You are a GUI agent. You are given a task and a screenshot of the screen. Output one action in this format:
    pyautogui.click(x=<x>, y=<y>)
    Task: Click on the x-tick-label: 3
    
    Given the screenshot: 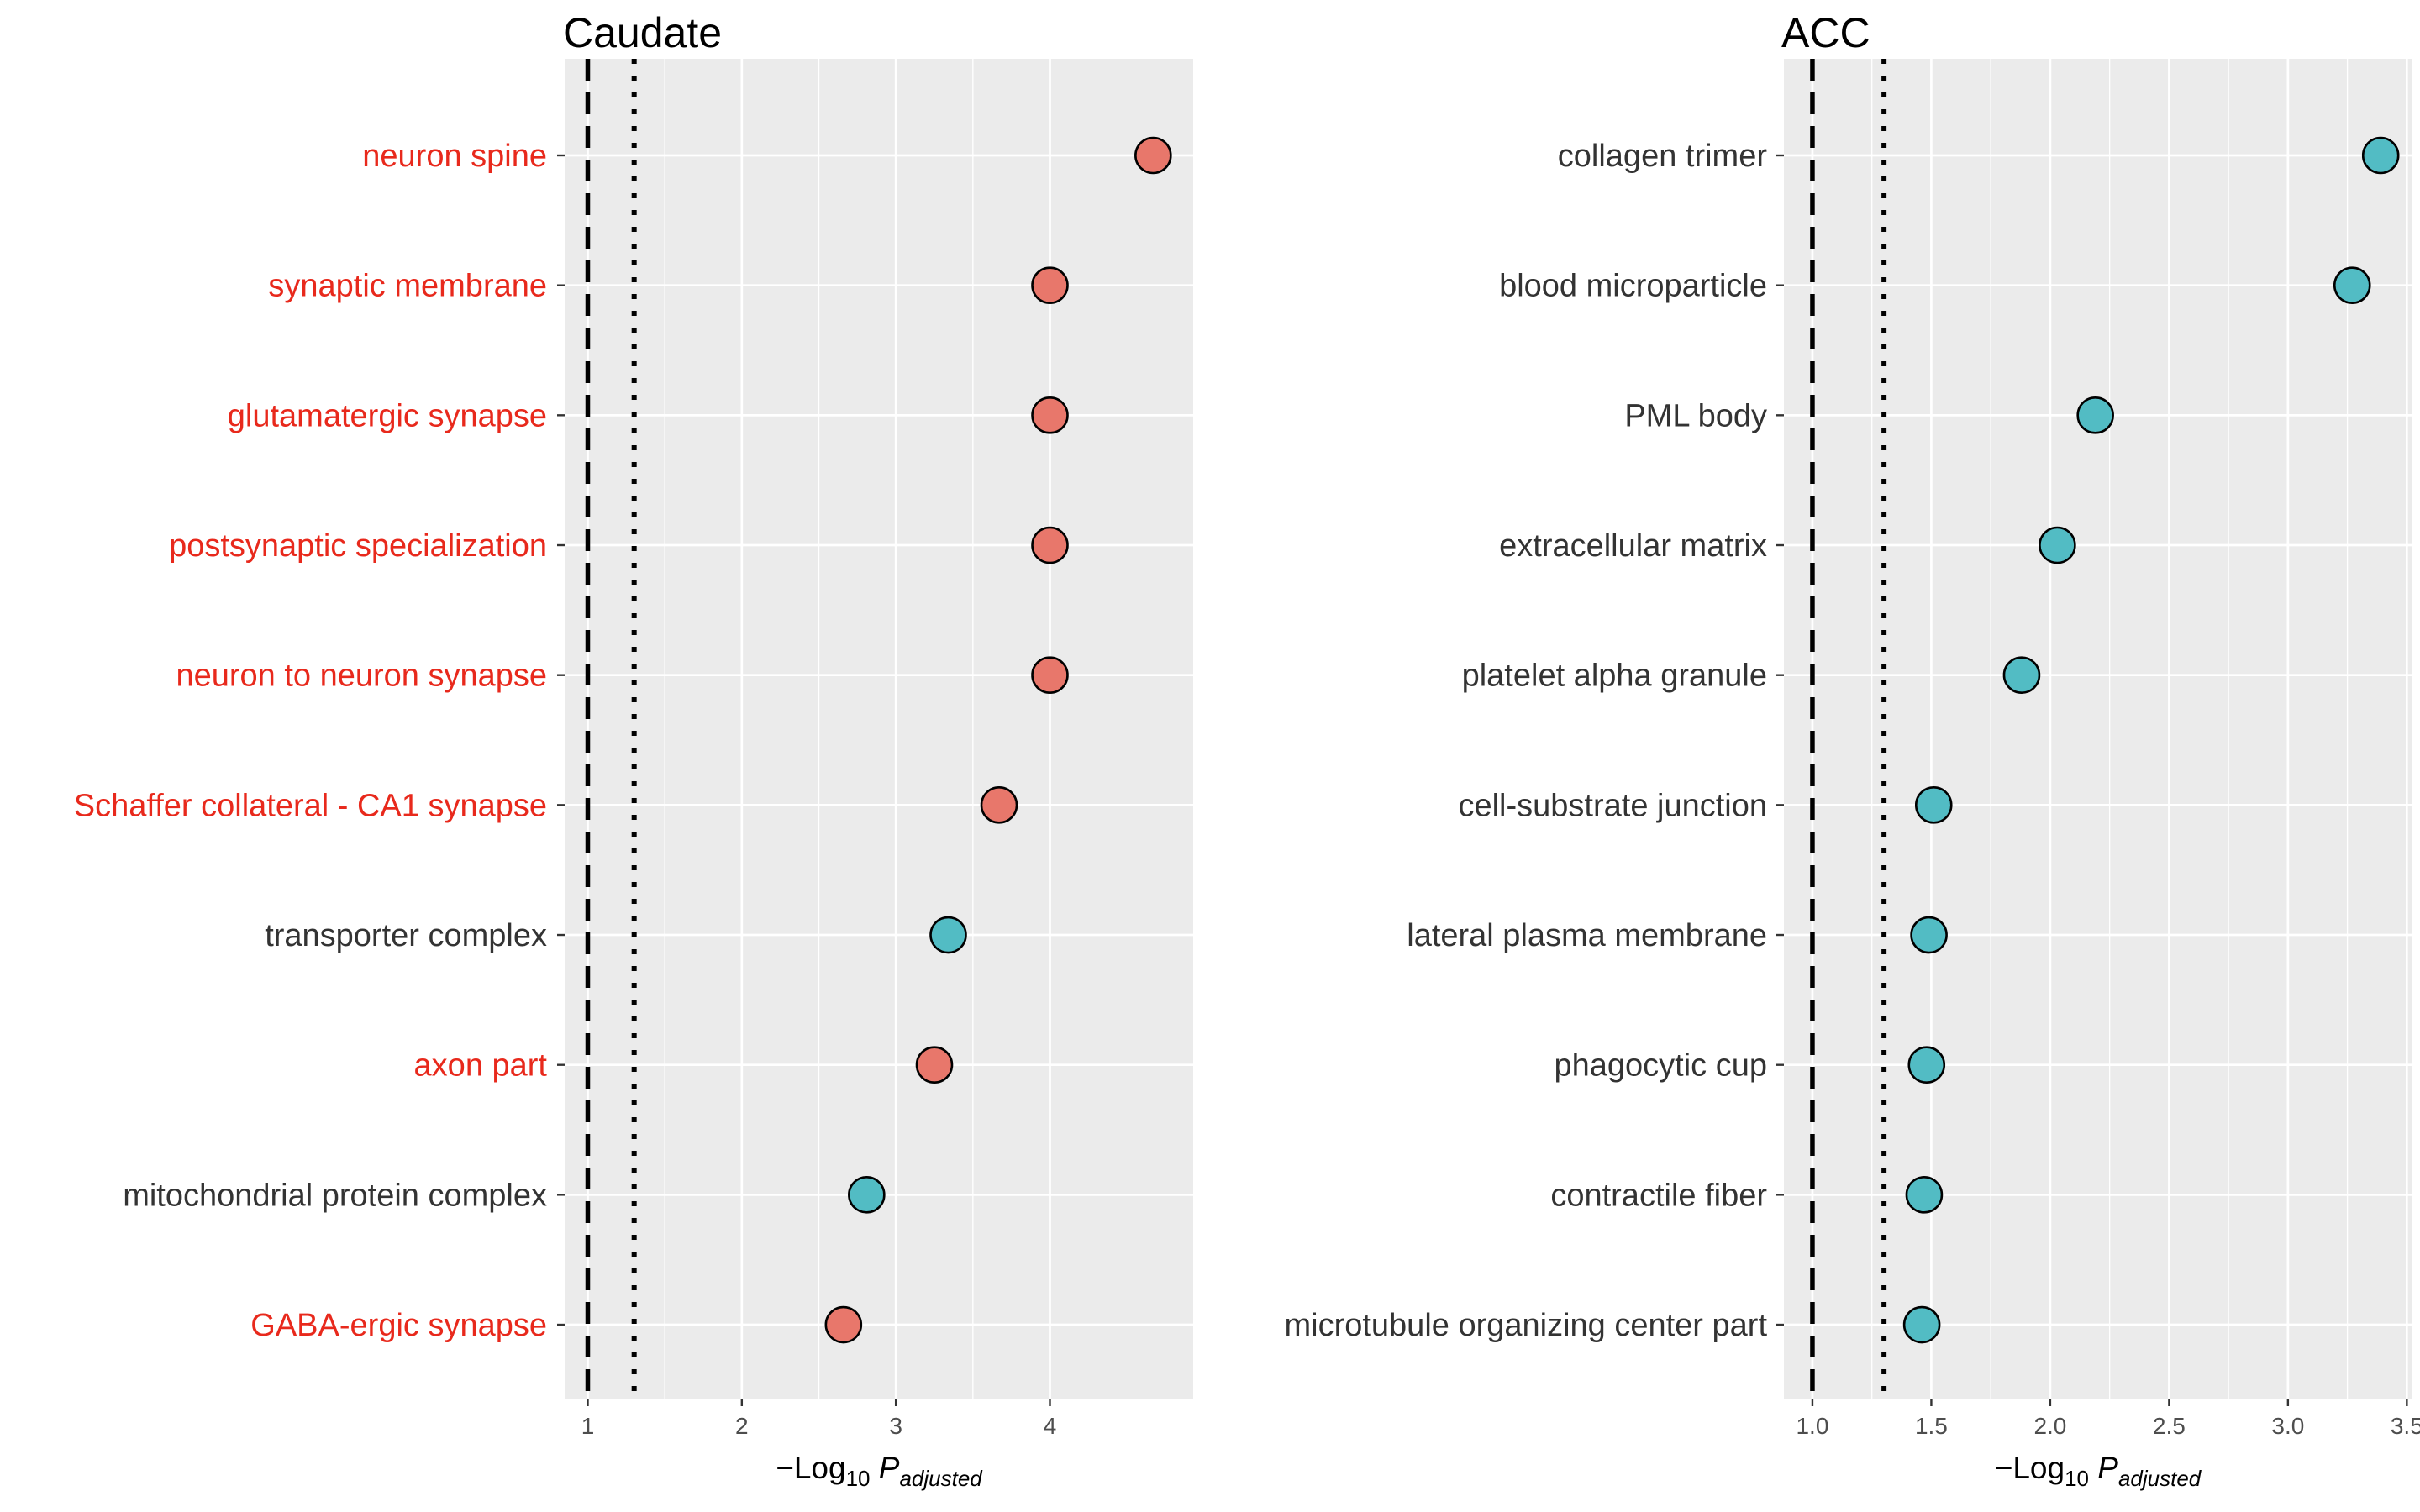 What is the action you would take?
    pyautogui.click(x=896, y=1426)
    